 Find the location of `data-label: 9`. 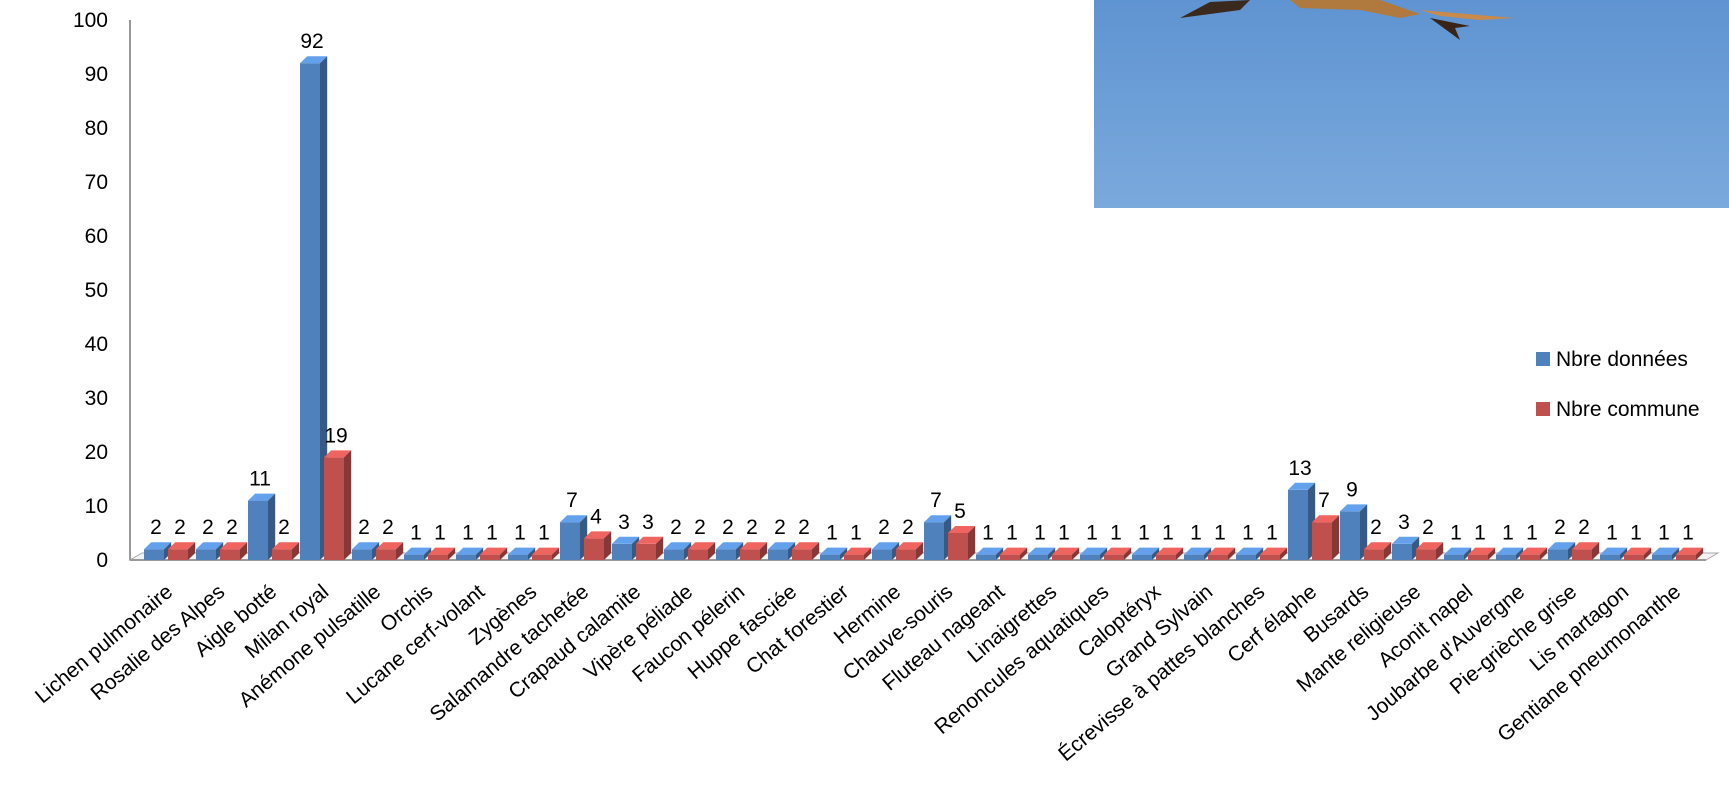

data-label: 9 is located at coordinates (1352, 489).